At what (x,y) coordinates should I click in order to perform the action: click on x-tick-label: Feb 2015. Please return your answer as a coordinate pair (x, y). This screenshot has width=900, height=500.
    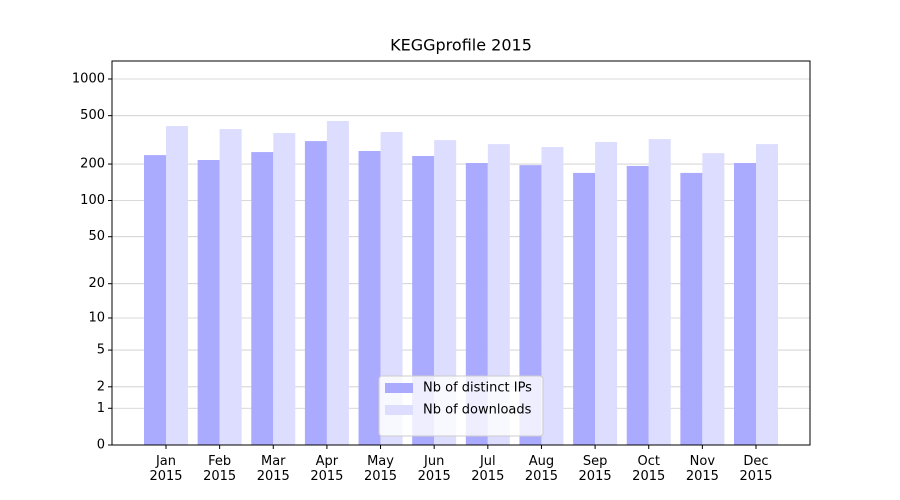
    Looking at the image, I should click on (220, 469).